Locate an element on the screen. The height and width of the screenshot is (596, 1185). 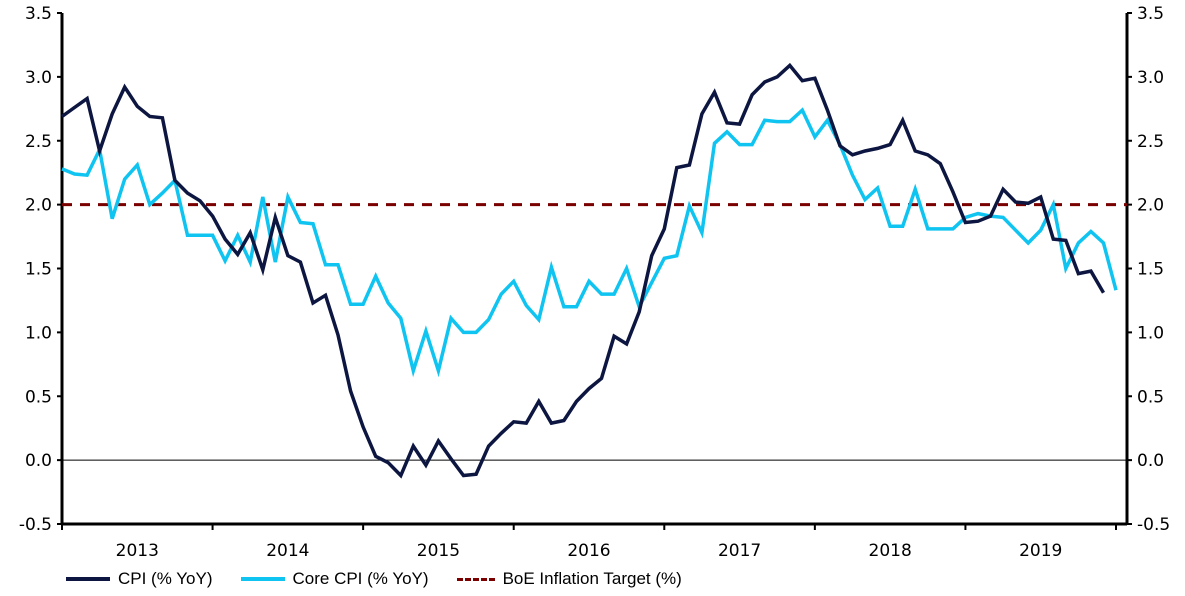
right-y-tick-label: -0.5 is located at coordinates (1153, 525).